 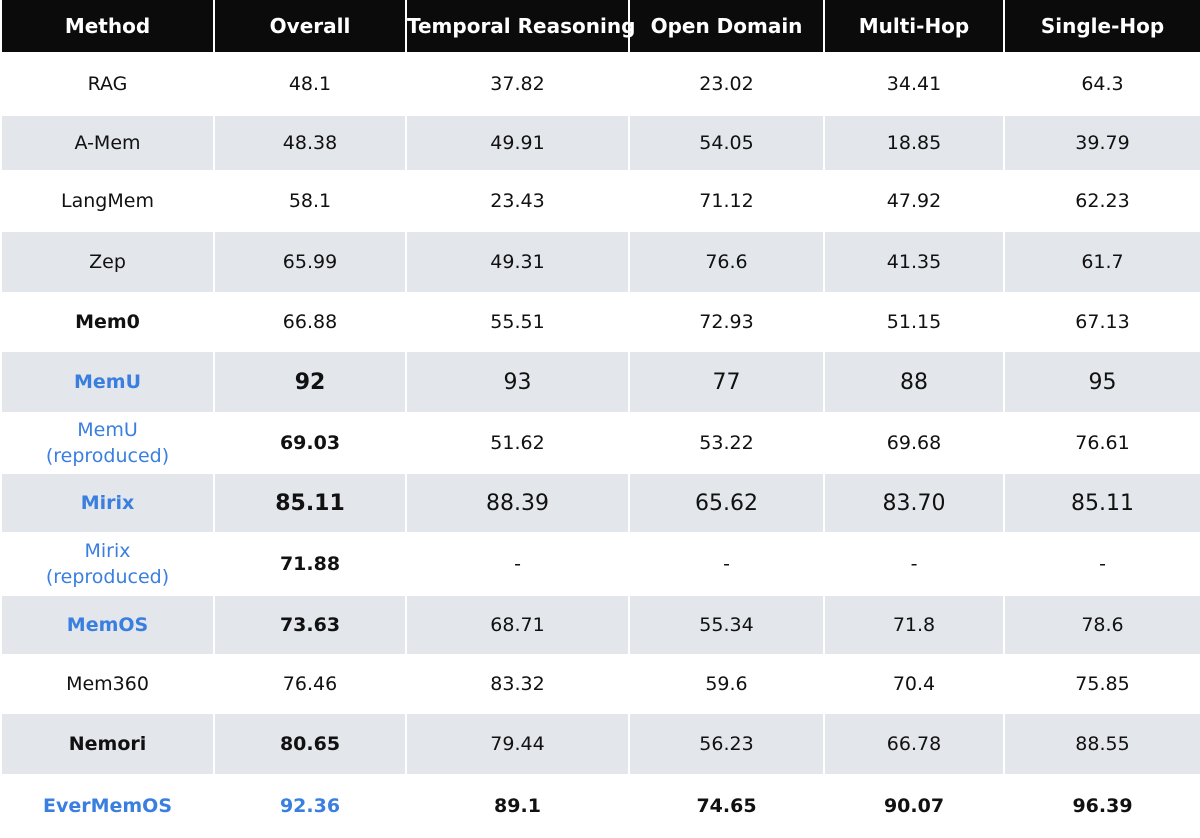 I want to click on method-name: A-Mem, so click(x=107, y=143).